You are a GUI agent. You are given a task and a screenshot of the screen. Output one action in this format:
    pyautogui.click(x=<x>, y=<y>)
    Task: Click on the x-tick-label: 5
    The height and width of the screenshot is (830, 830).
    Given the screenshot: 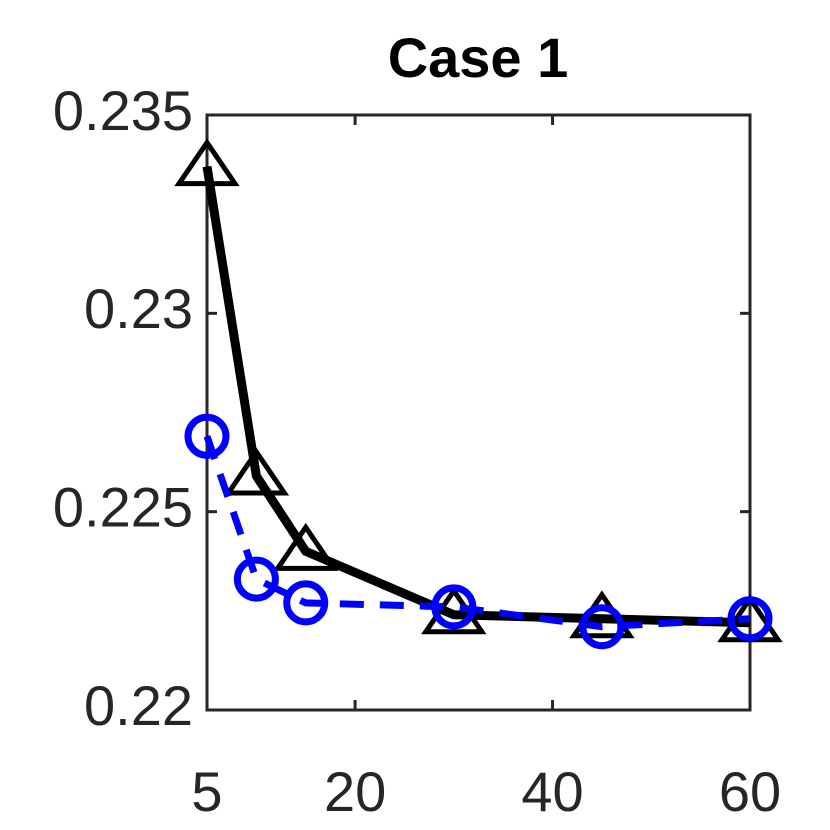 What is the action you would take?
    pyautogui.click(x=206, y=791)
    